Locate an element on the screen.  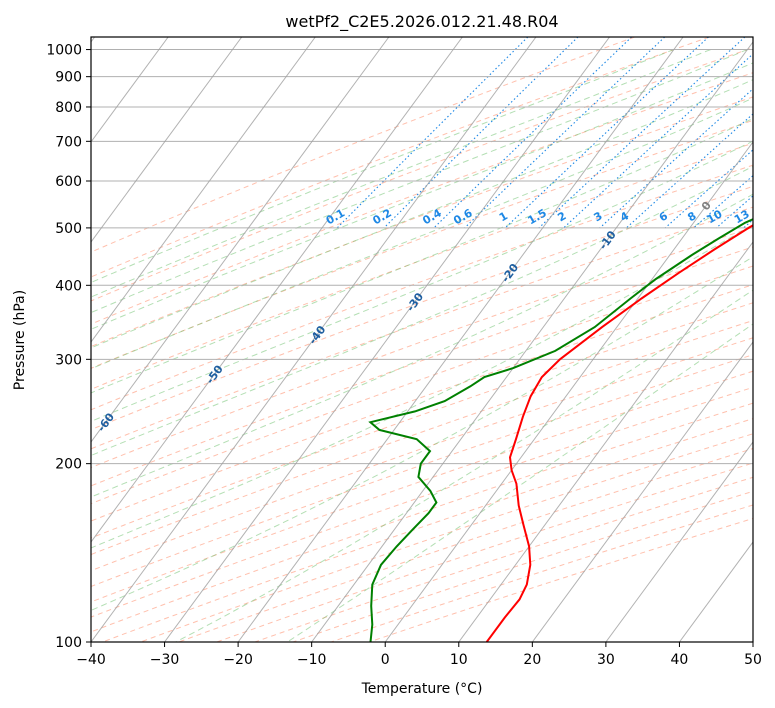
x-axis: −40 −30 −20 −10 0 10 20 30 40 50 is located at coordinates (419, 655).